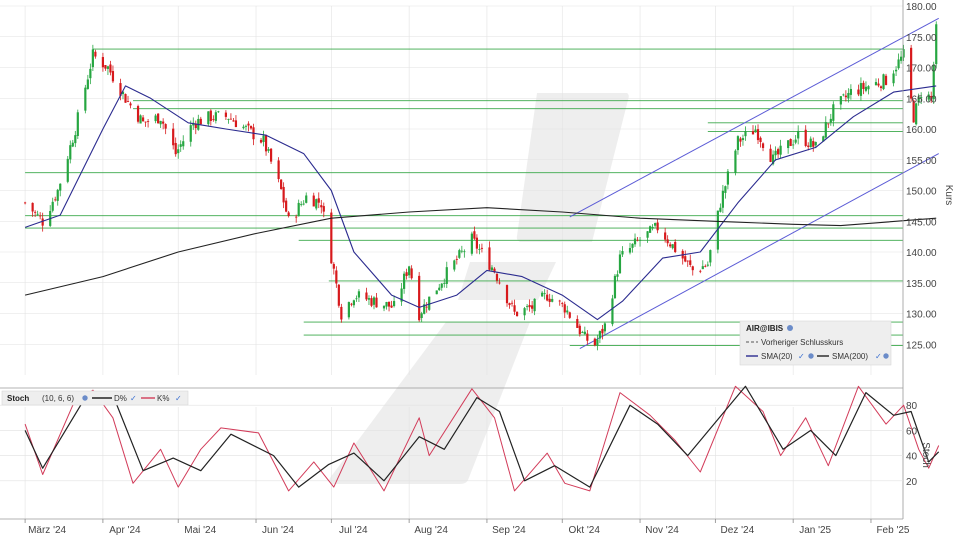 The width and height of the screenshot is (960, 540). Describe the element at coordinates (921, 99) in the screenshot. I see `price-tick-label: 165.00` at that location.